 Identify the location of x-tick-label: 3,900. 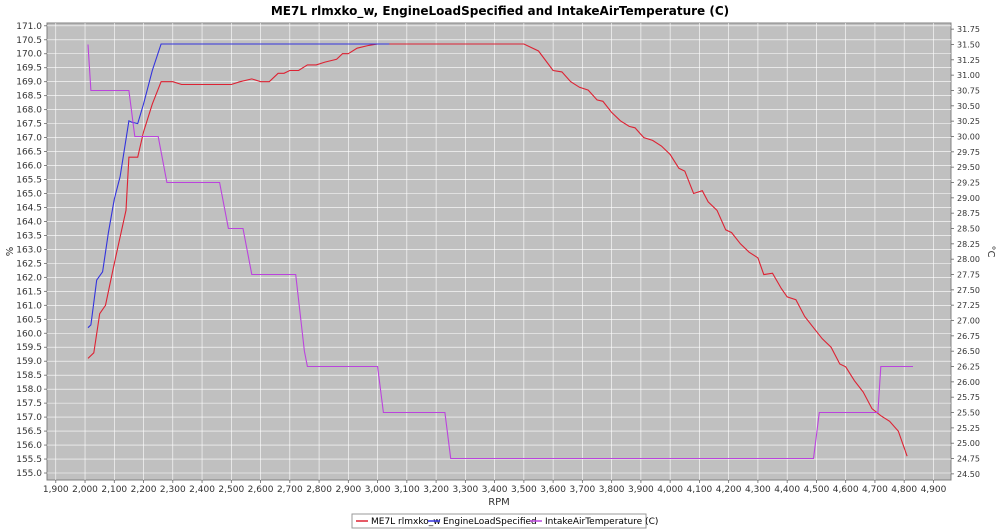
(641, 490).